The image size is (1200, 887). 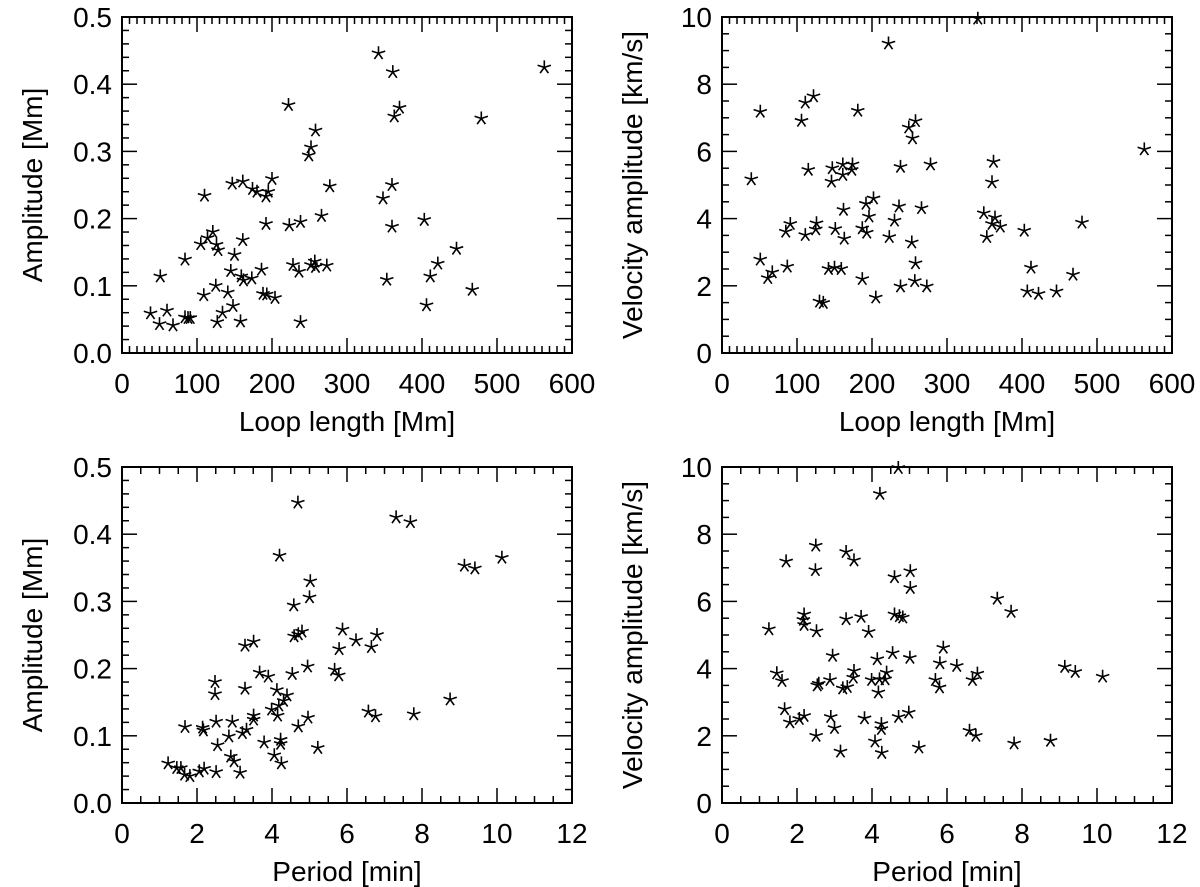 I want to click on x-tick-label: 8, so click(x=1022, y=833).